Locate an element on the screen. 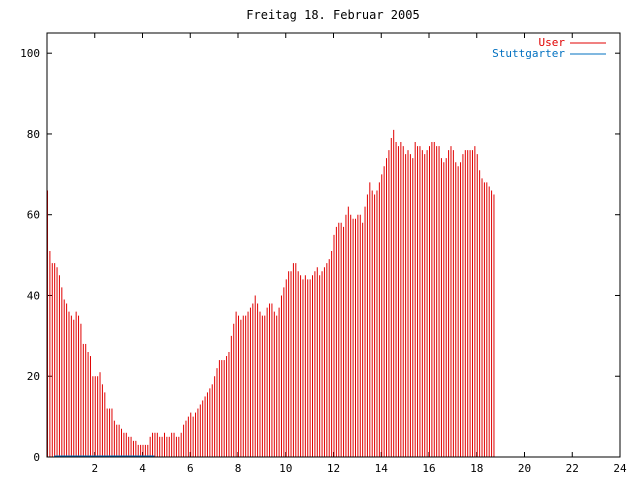 This screenshot has width=640, height=480. x-tick-label: 4 is located at coordinates (142, 468).